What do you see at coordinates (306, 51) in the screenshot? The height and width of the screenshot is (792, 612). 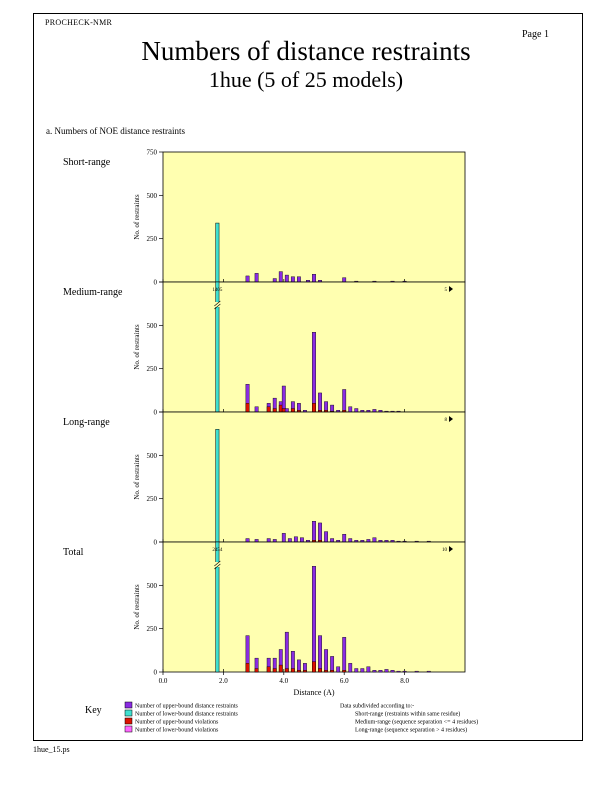 I see `page-title: Numbers of distance restraints` at bounding box center [306, 51].